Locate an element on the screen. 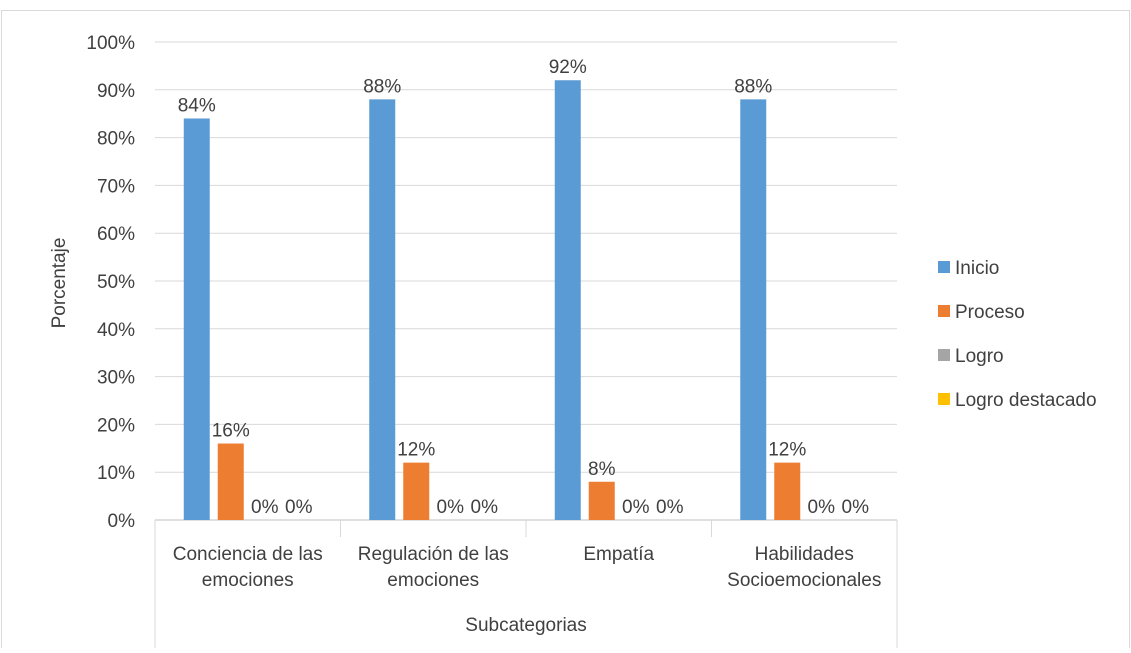 The height and width of the screenshot is (653, 1131). category-dividers is located at coordinates (526, 584).